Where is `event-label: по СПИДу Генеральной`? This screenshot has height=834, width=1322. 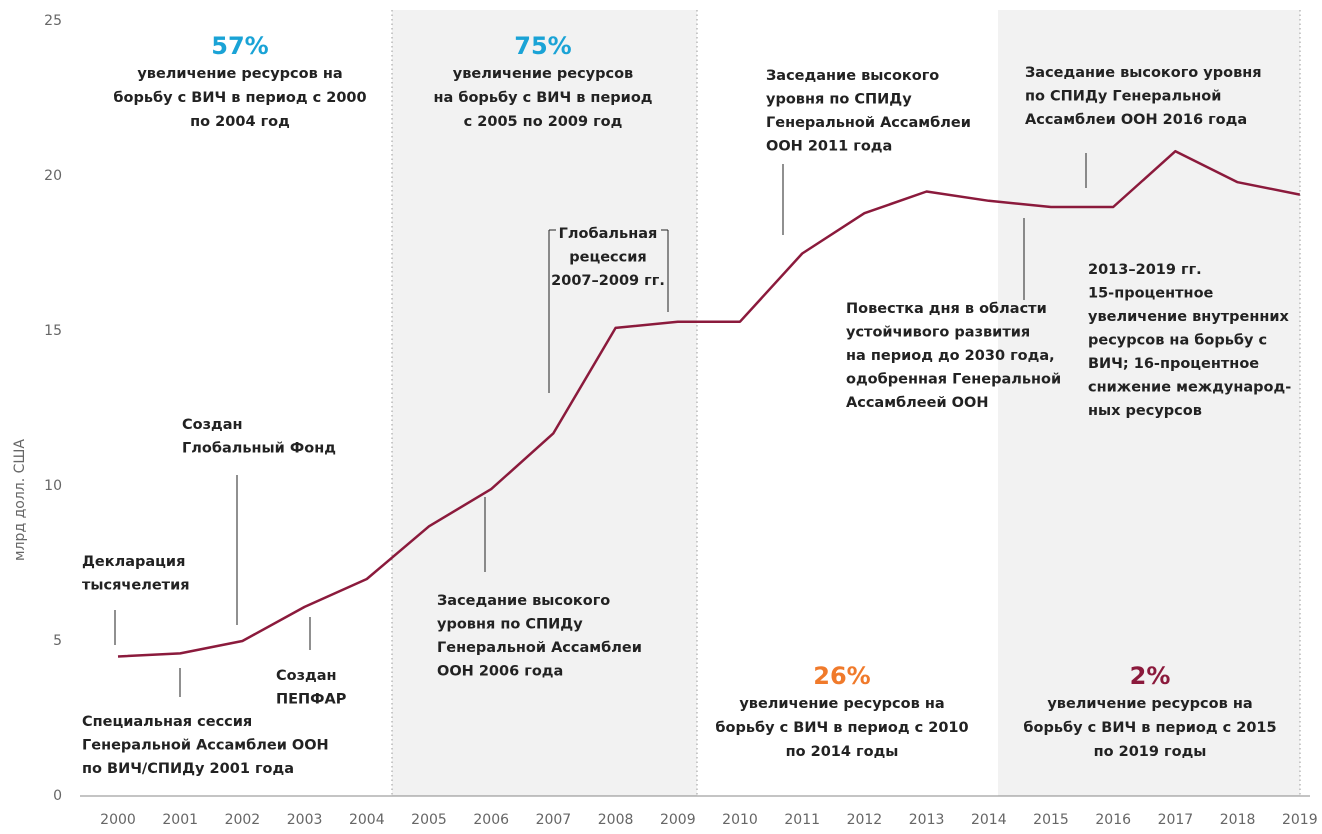
event-label: по СПИДу Генеральной is located at coordinates (1123, 97).